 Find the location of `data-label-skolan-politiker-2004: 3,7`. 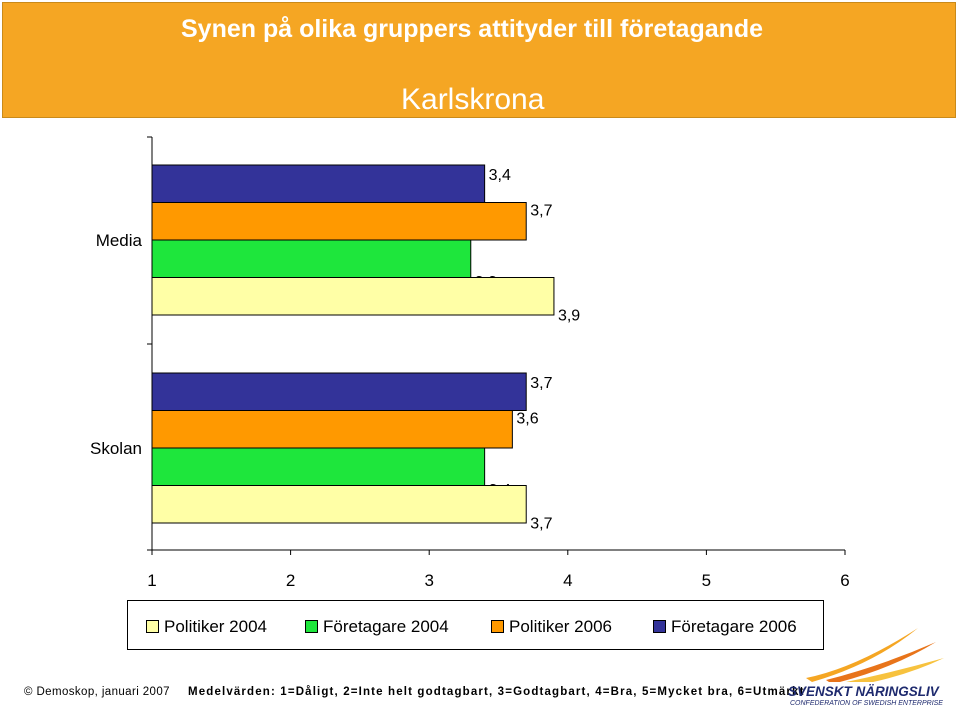

data-label-skolan-politiker-2004: 3,7 is located at coordinates (541, 523).